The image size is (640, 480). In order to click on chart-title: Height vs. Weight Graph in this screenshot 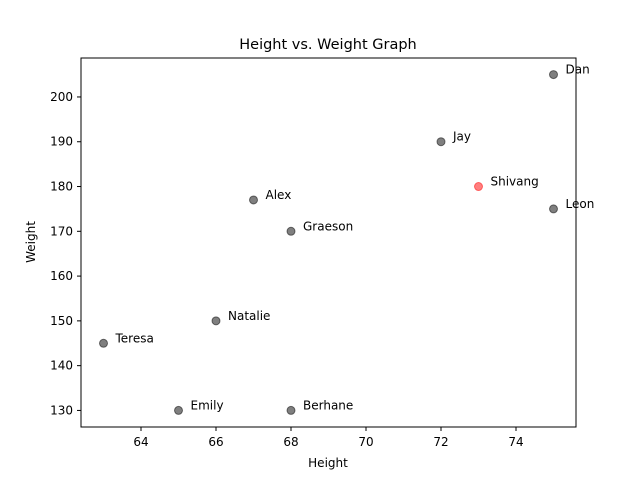, I will do `click(328, 45)`.